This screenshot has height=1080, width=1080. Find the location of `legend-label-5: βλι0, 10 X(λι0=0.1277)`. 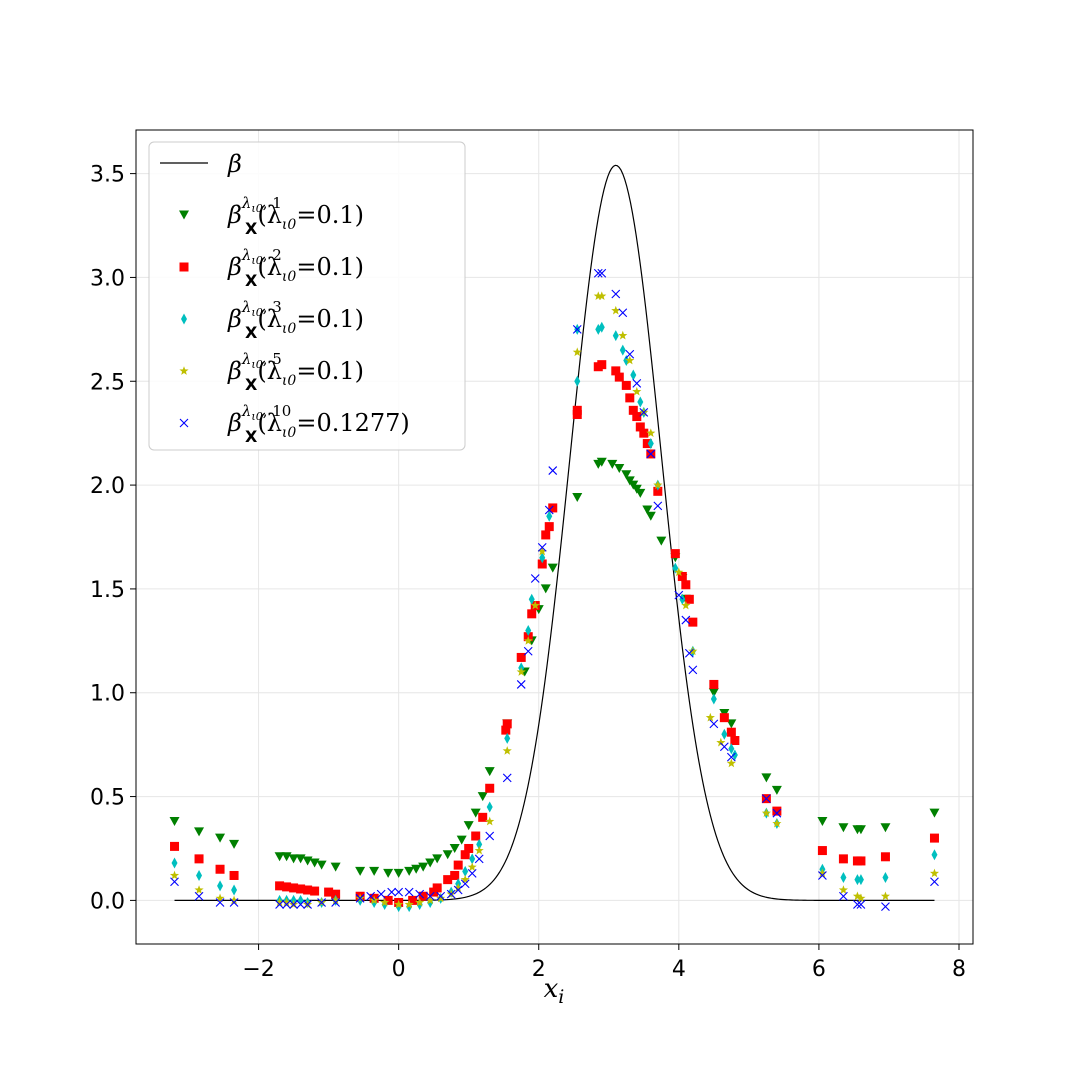

legend-label-5: βλι0, 10 X(λι0=0.1277) is located at coordinates (318, 424).